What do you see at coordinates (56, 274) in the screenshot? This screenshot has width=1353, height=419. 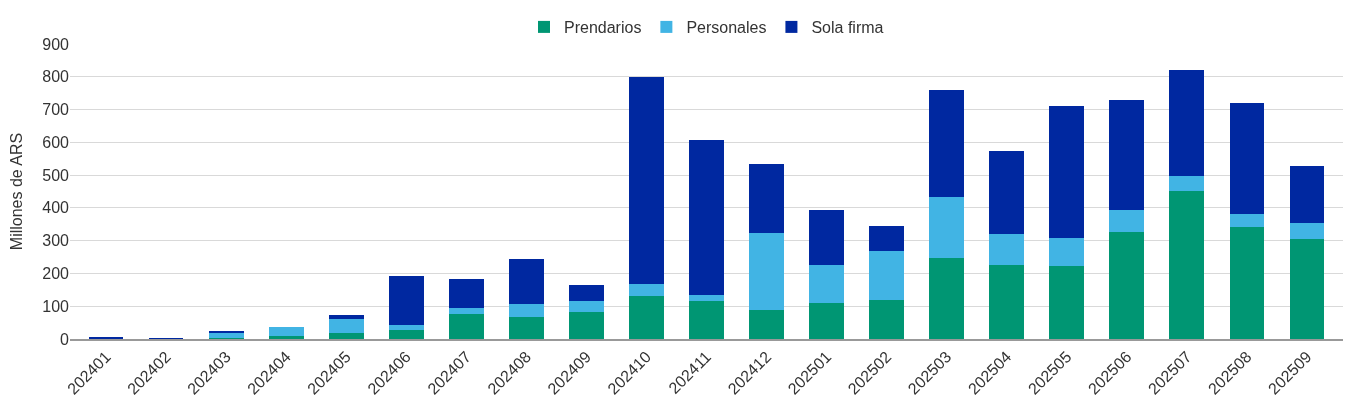 I see `y-tick-label: 200` at bounding box center [56, 274].